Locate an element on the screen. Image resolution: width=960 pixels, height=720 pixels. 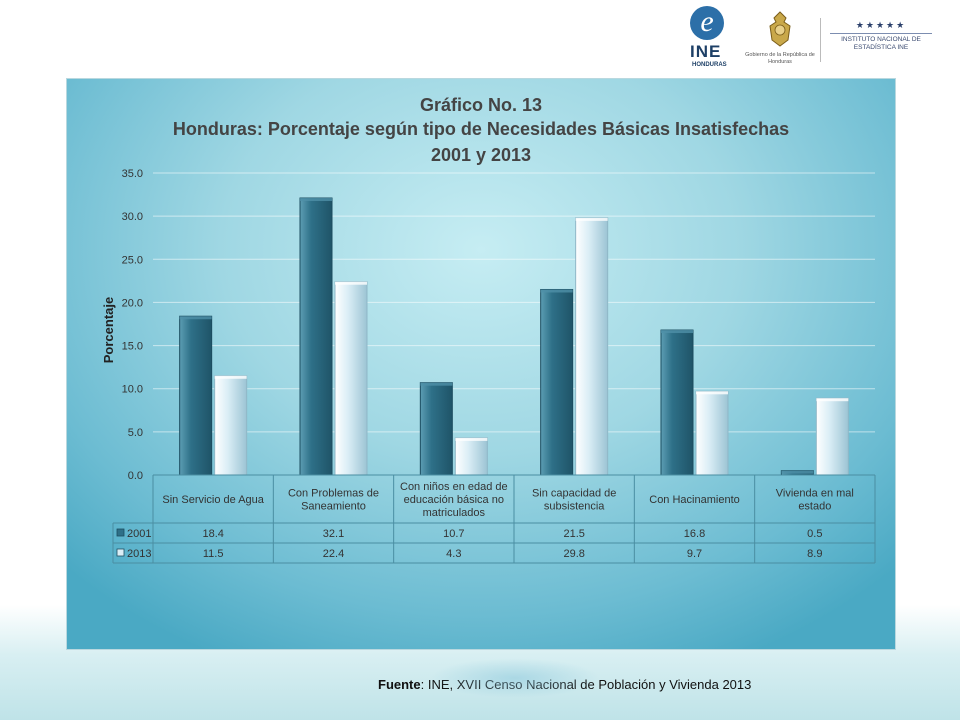
data-label: 21.5 is located at coordinates (573, 534).